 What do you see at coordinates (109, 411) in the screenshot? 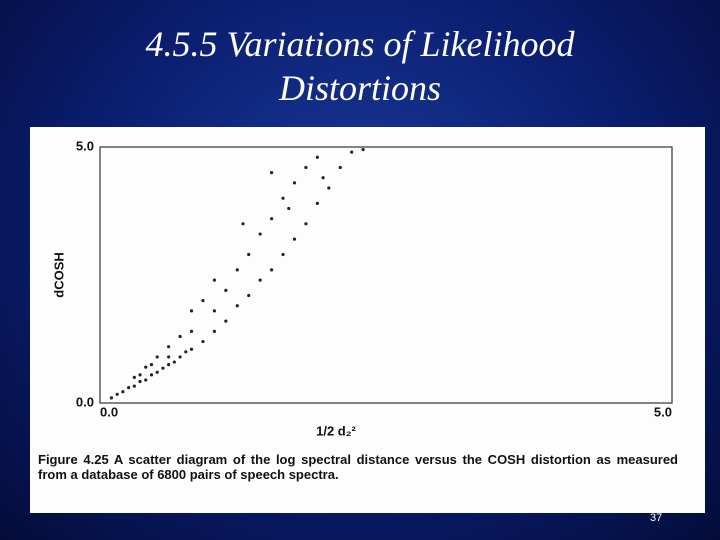
I see `x-tick-label: 0.0` at bounding box center [109, 411].